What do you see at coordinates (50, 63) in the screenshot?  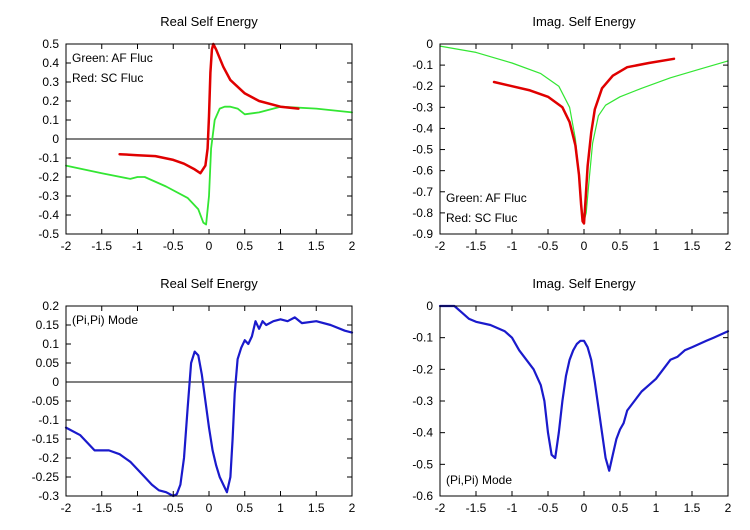 I see `y-tick-label: 0.4` at bounding box center [50, 63].